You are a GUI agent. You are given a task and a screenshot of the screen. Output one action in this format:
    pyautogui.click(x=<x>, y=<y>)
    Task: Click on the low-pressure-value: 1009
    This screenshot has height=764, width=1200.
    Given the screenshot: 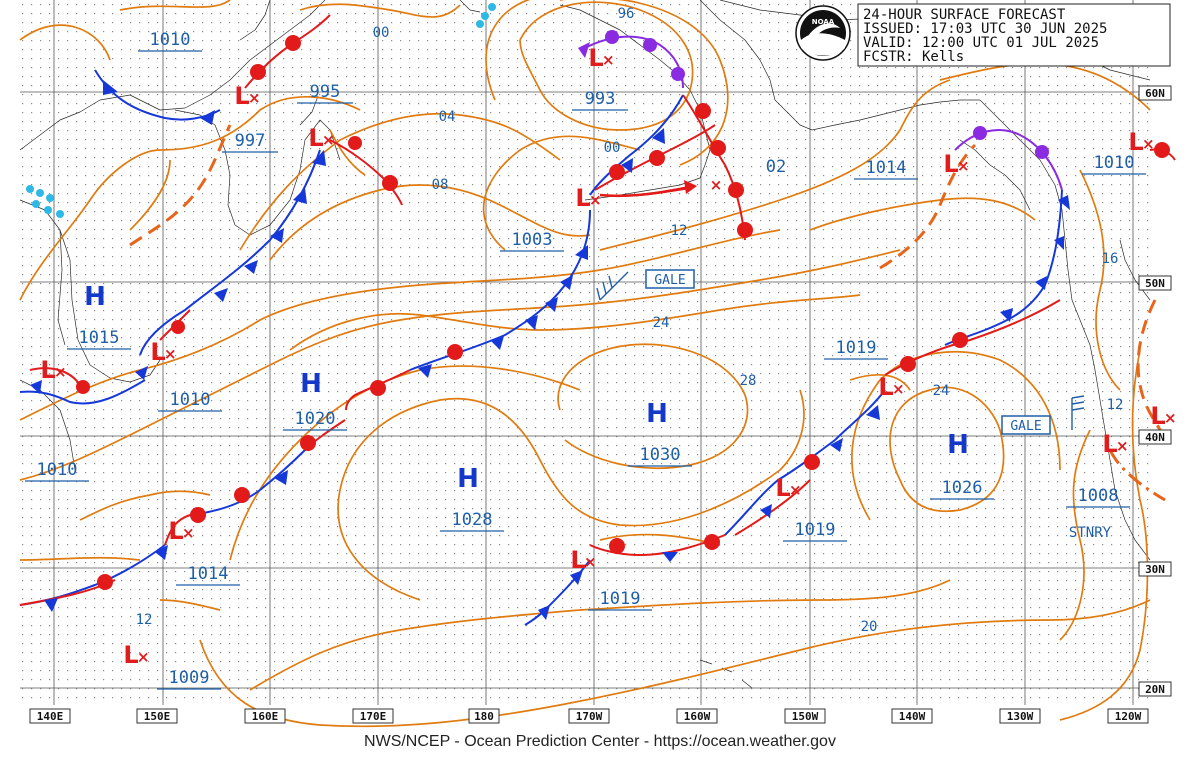 What is the action you would take?
    pyautogui.click(x=189, y=678)
    